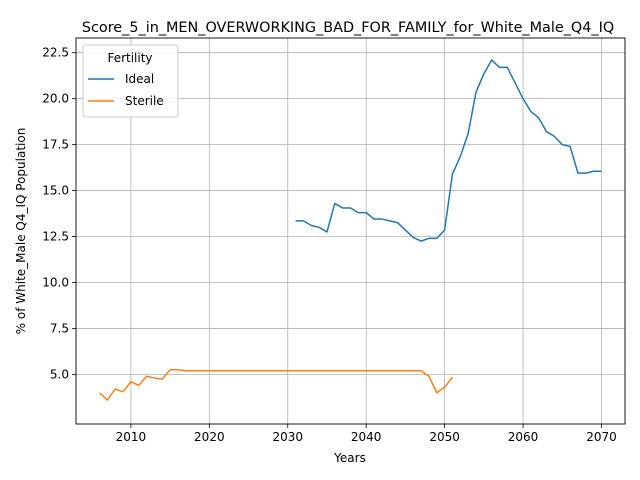 This screenshot has width=640, height=480. I want to click on y-tick-label: 20.0, so click(55, 99).